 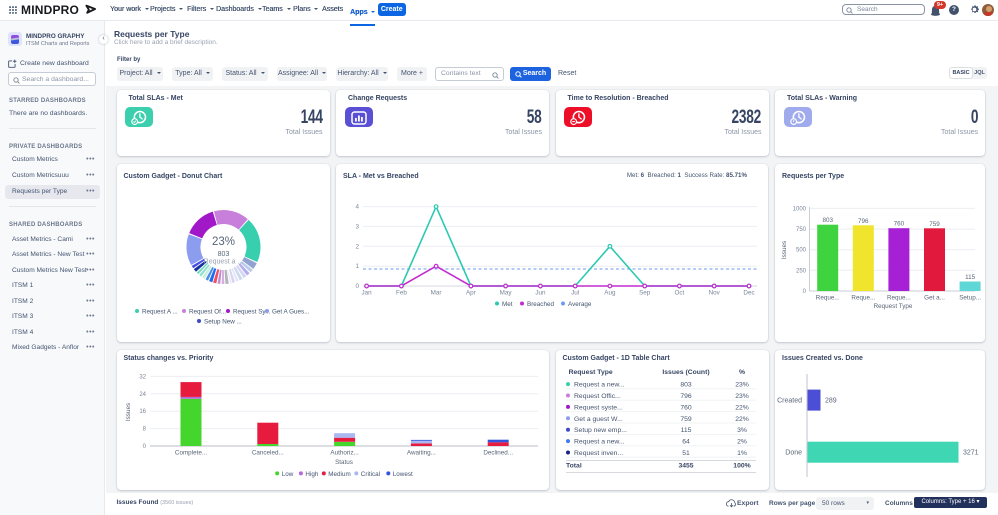 I want to click on svg-text: Sep, so click(x=645, y=293).